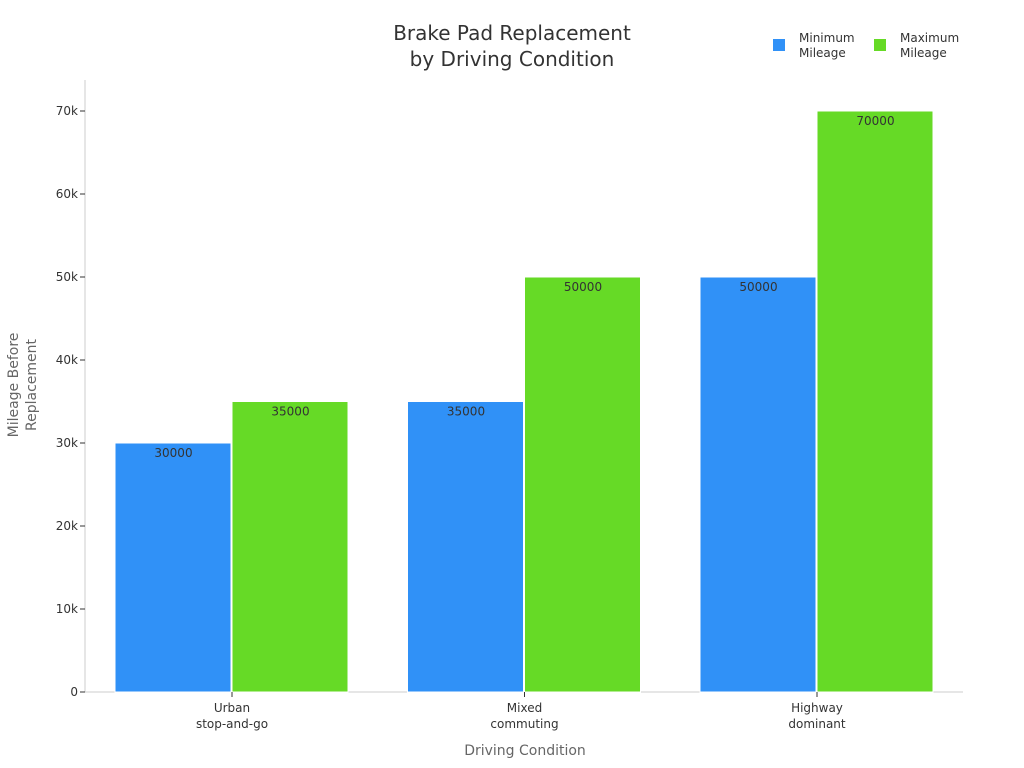 This screenshot has width=1024, height=768. I want to click on y-tick-label: 30k, so click(67, 443).